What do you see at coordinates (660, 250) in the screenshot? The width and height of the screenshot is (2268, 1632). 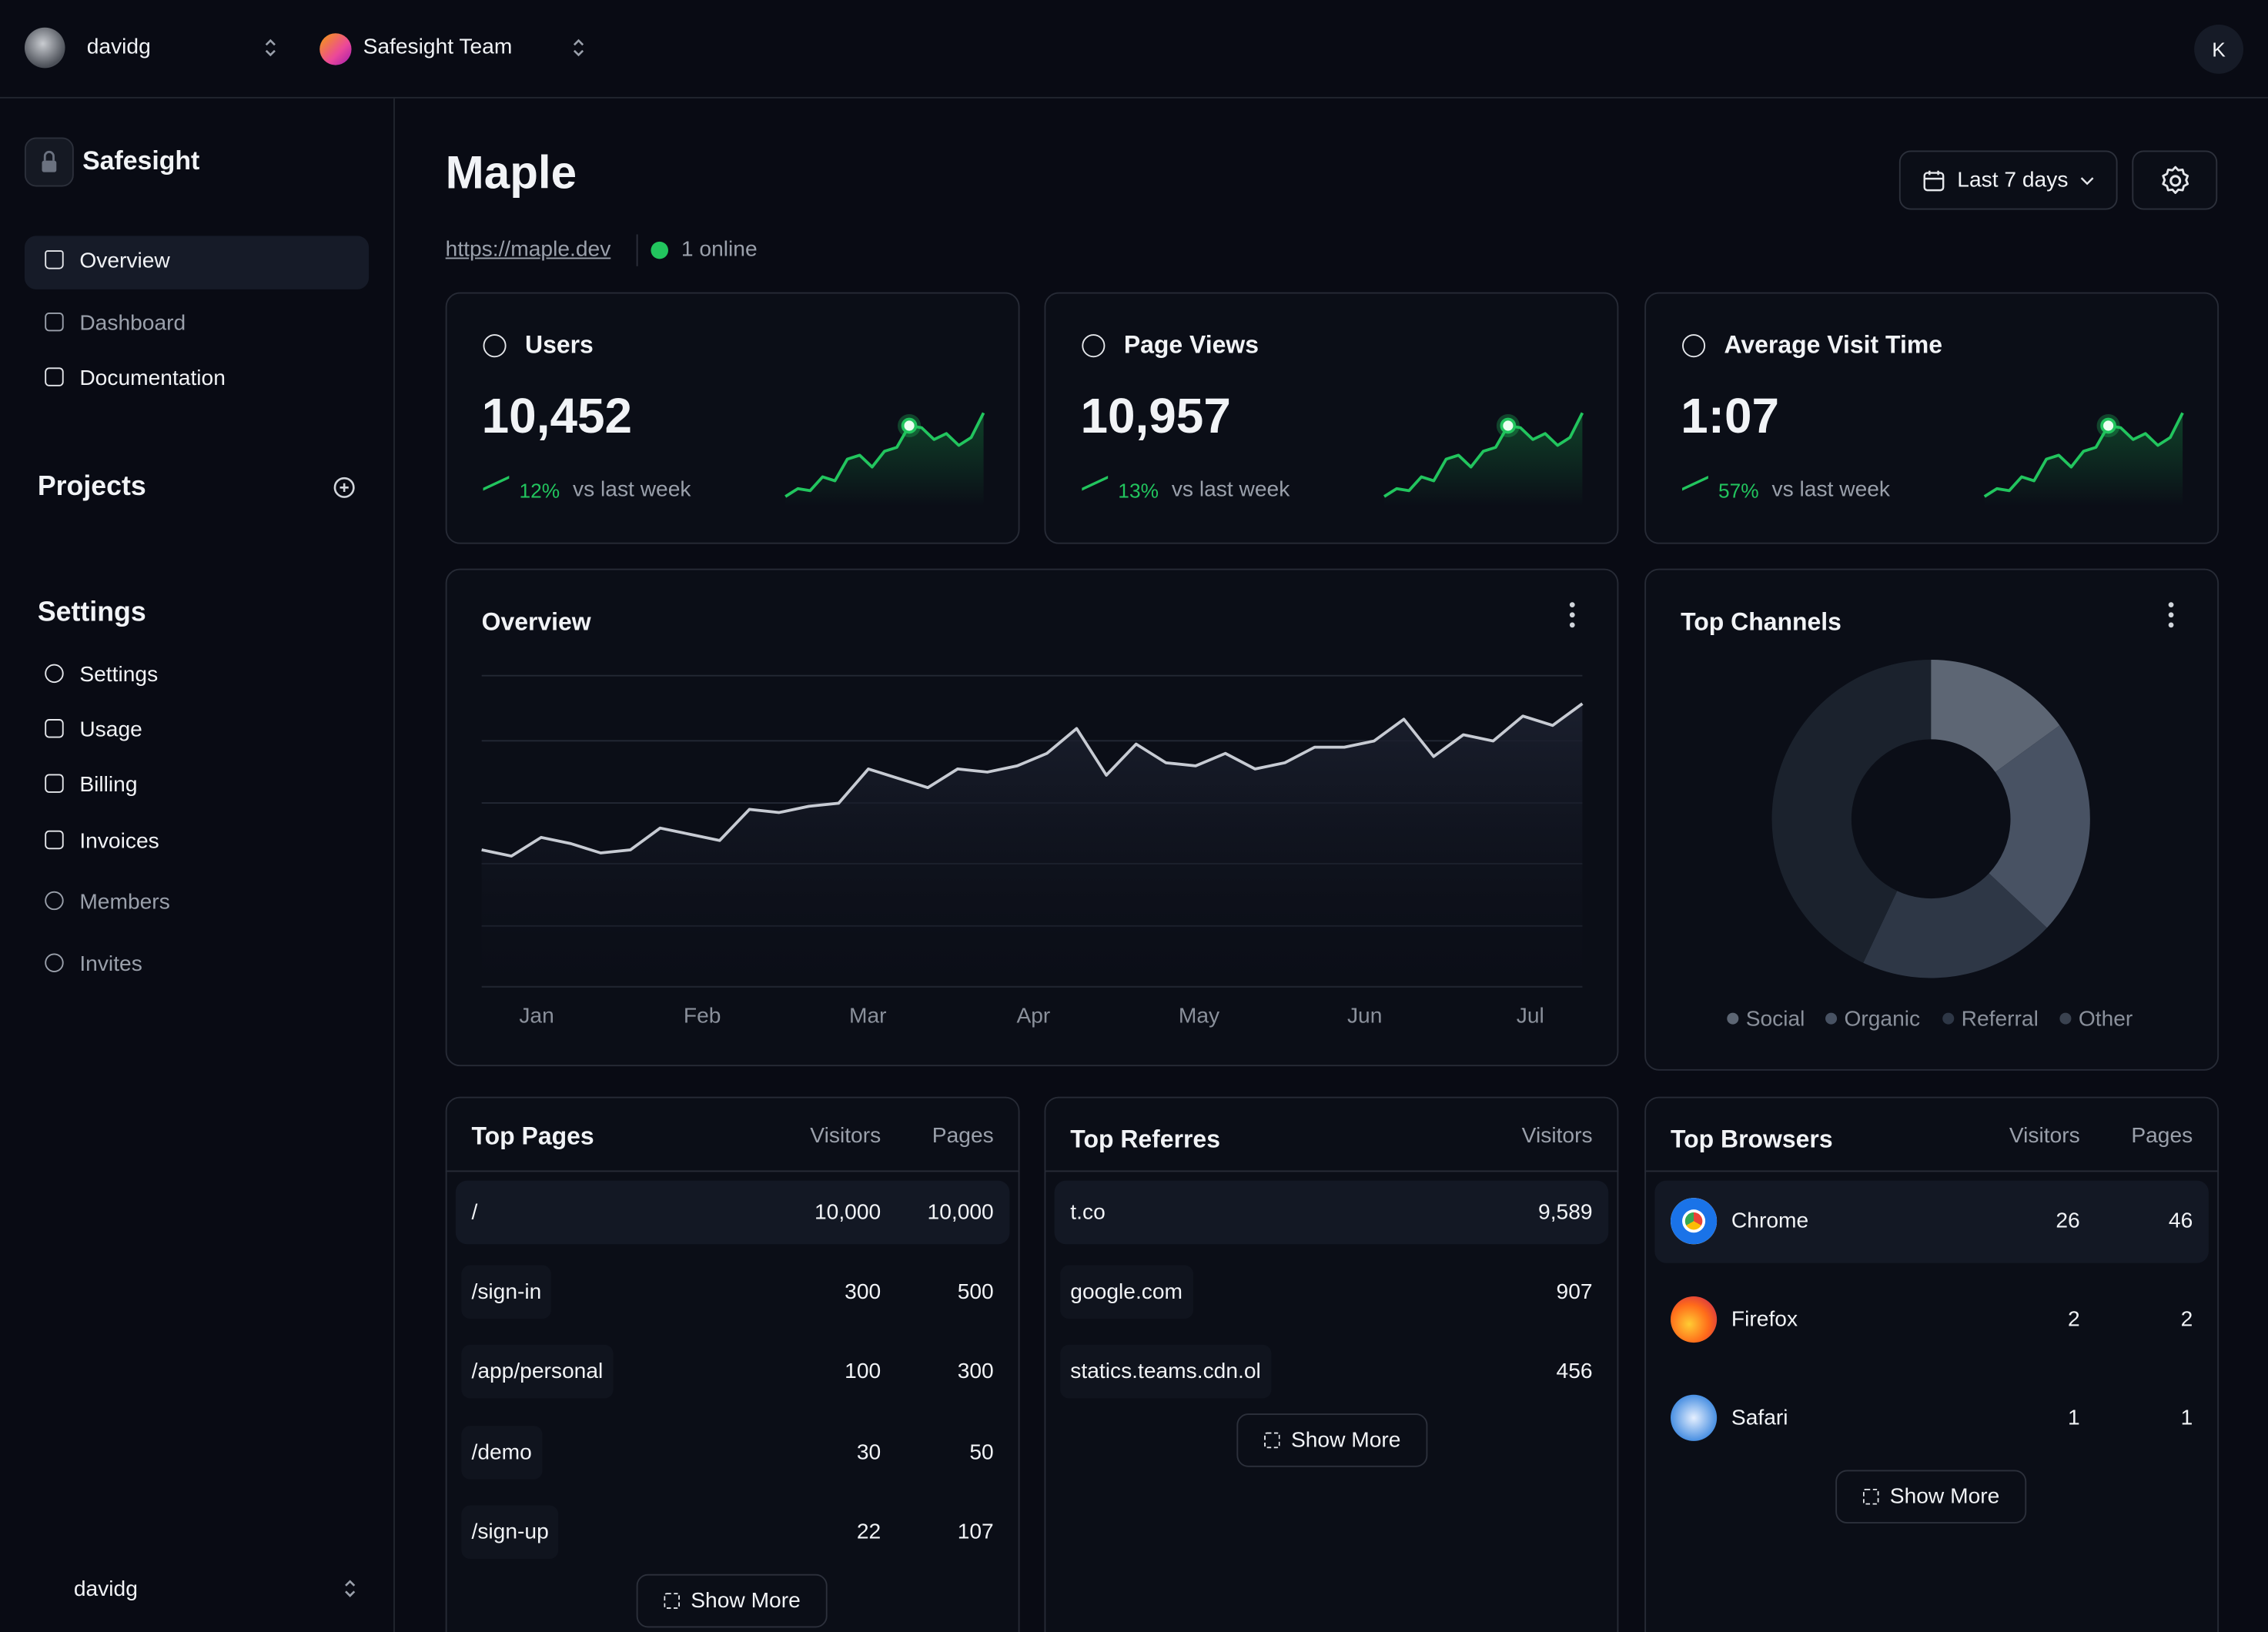 I see `online-dot` at bounding box center [660, 250].